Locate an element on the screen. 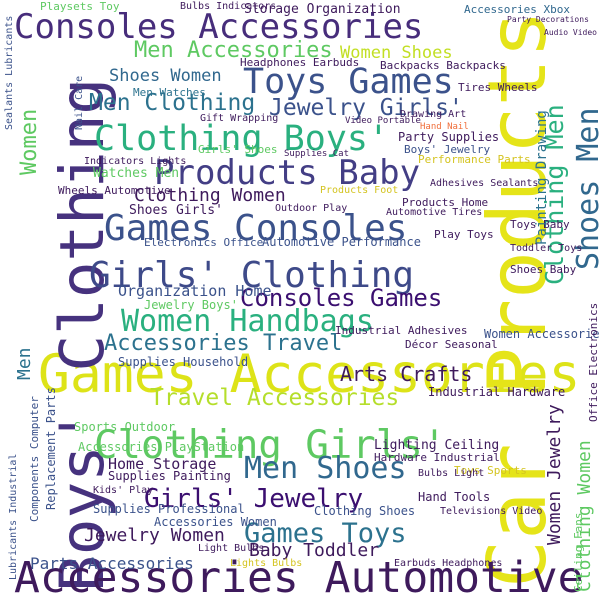  word: Accessories Automotive is located at coordinates (299, 576).